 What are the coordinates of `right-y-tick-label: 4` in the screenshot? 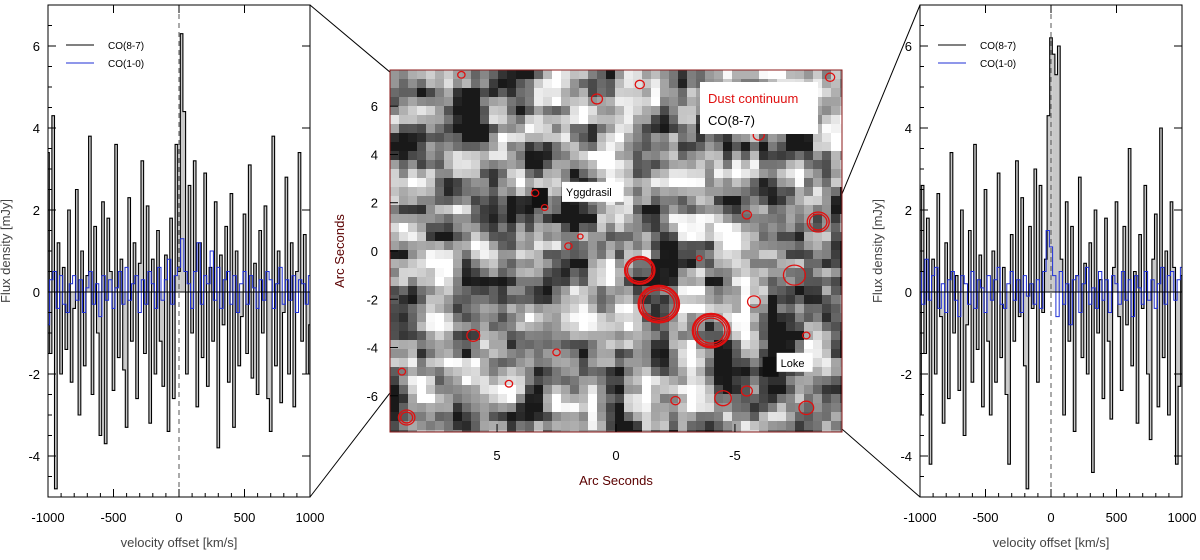 It's located at (908, 128).